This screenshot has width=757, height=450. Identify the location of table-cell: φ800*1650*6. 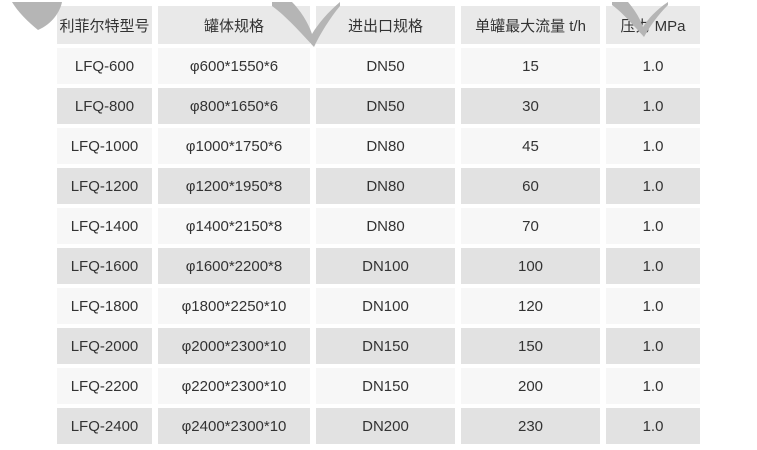
(234, 106).